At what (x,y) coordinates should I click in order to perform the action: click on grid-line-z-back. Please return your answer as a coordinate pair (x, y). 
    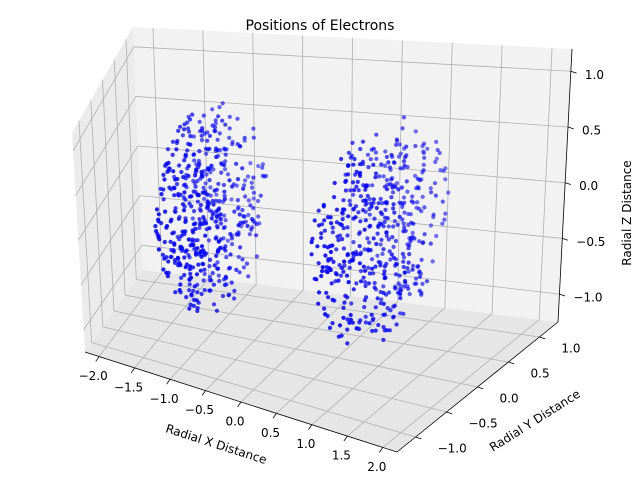
    Looking at the image, I should click on (352, 59).